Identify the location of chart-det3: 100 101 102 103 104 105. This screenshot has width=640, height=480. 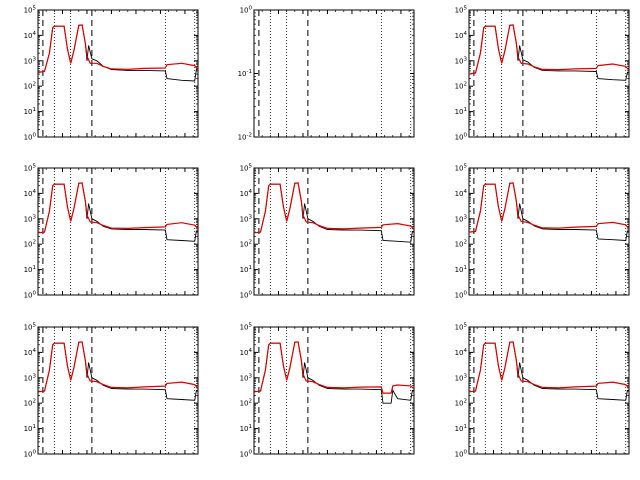
(542, 74).